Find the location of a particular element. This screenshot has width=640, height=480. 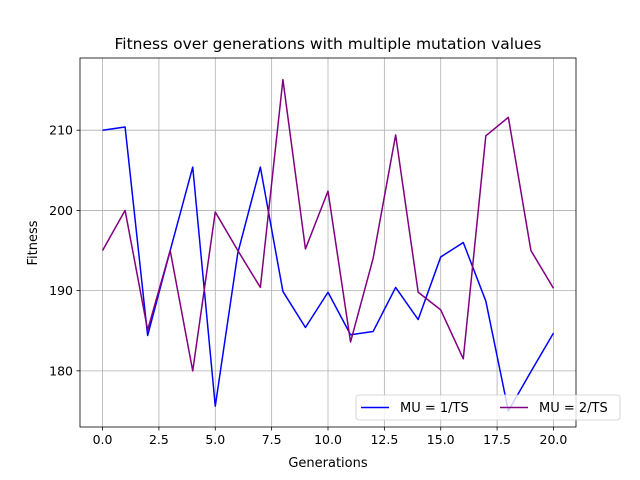

legend-label-series-1: MU = 1/TS is located at coordinates (434, 408).